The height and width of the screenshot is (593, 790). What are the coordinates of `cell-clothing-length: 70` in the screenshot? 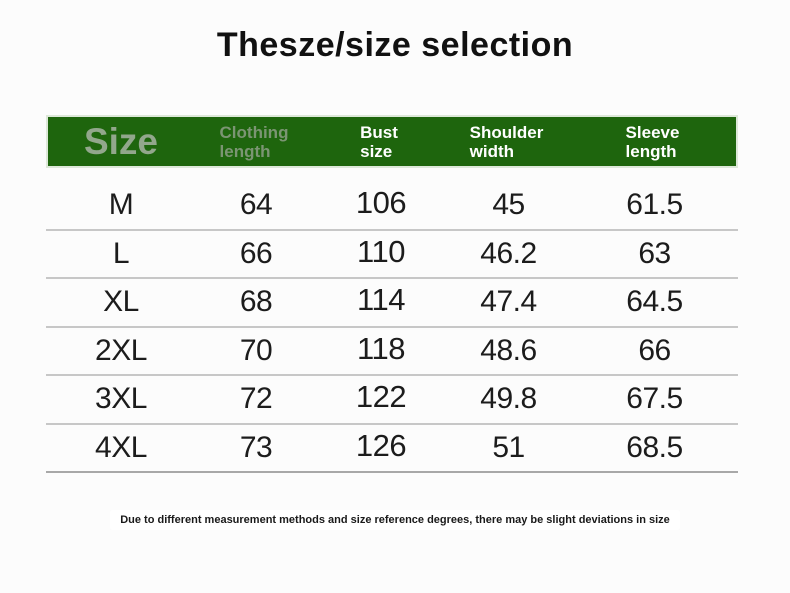 It's located at (256, 350).